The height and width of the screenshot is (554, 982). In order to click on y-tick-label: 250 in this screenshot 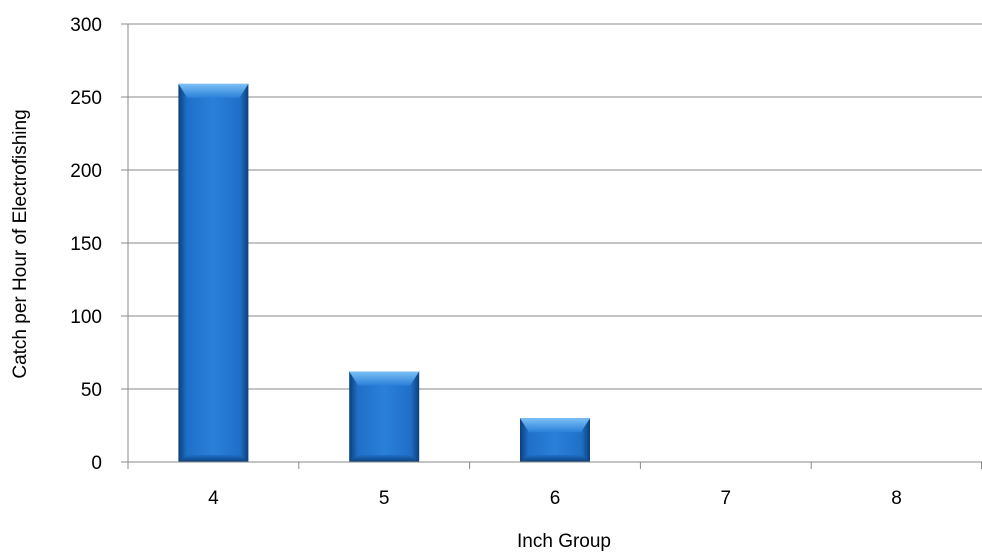, I will do `click(86, 98)`.